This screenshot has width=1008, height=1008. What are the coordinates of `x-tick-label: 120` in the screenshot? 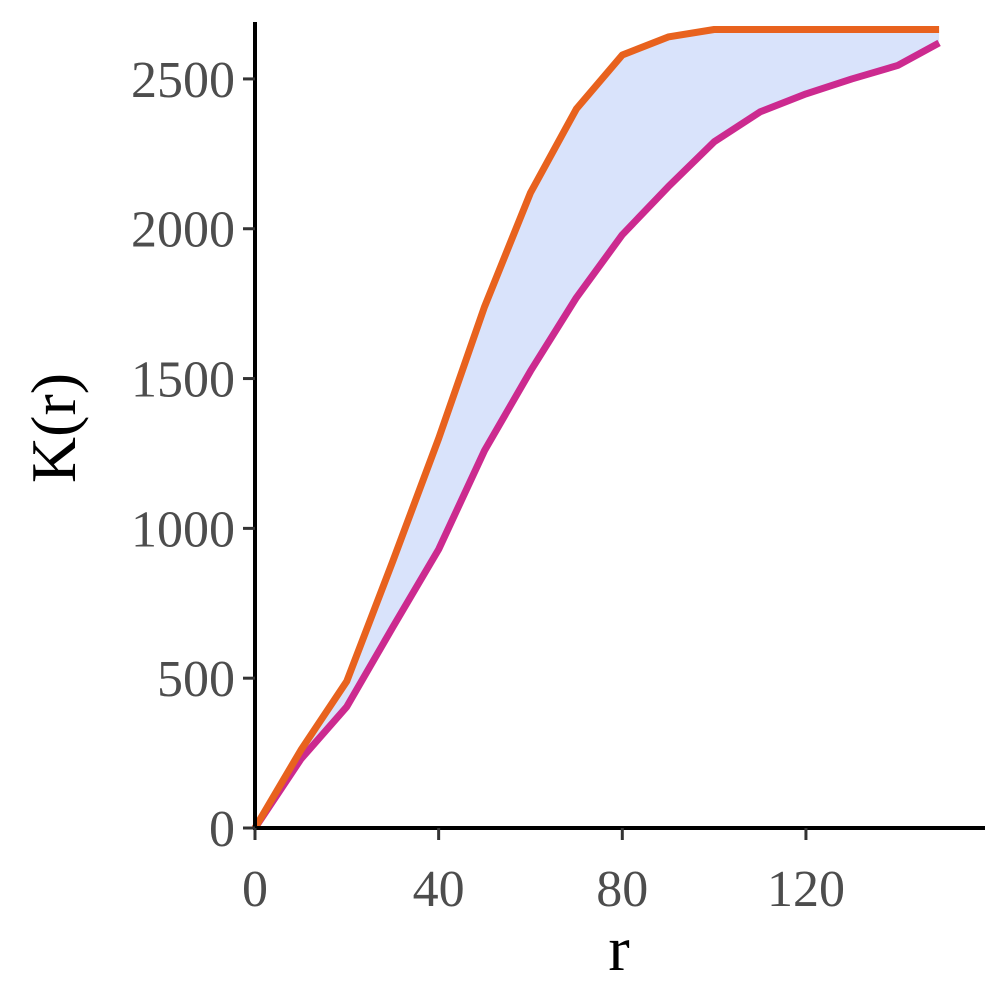 It's located at (806, 889).